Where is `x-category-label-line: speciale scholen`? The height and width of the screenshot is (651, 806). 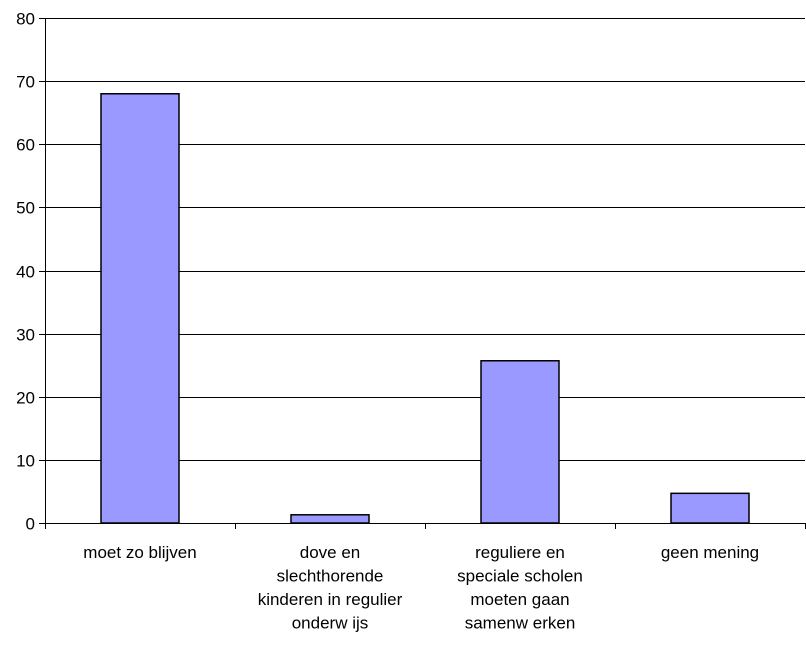
x-category-label-line: speciale scholen is located at coordinates (520, 576).